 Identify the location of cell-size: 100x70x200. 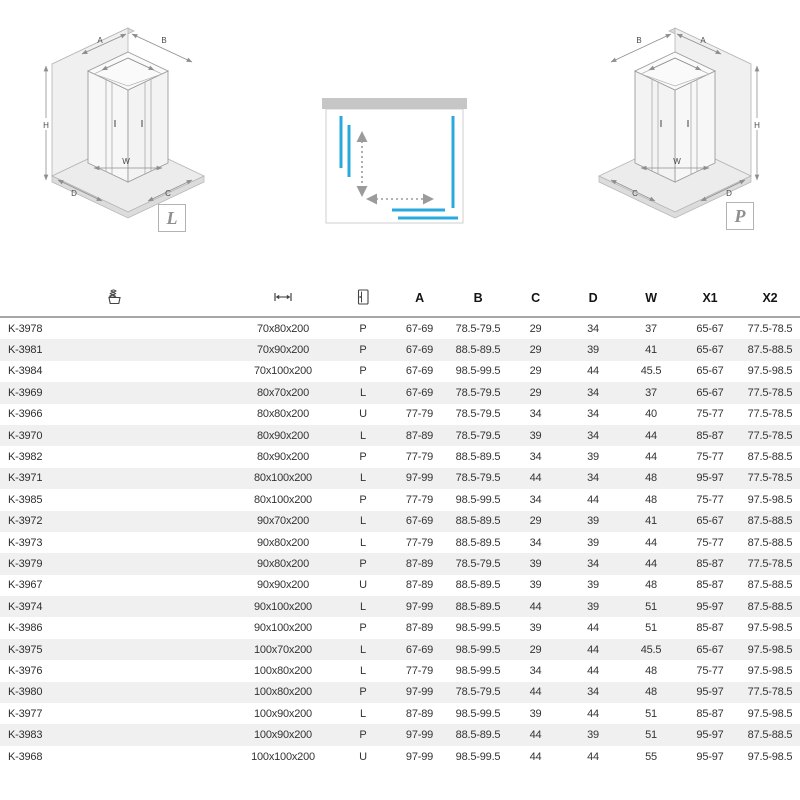
(283, 649).